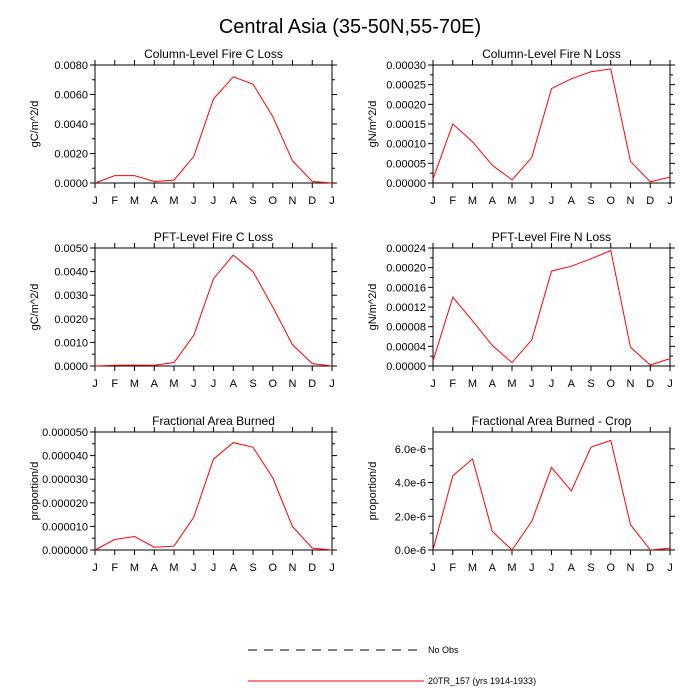 This screenshot has height=700, width=700. What do you see at coordinates (406, 269) in the screenshot?
I see `y-tick-label: 0.00020` at bounding box center [406, 269].